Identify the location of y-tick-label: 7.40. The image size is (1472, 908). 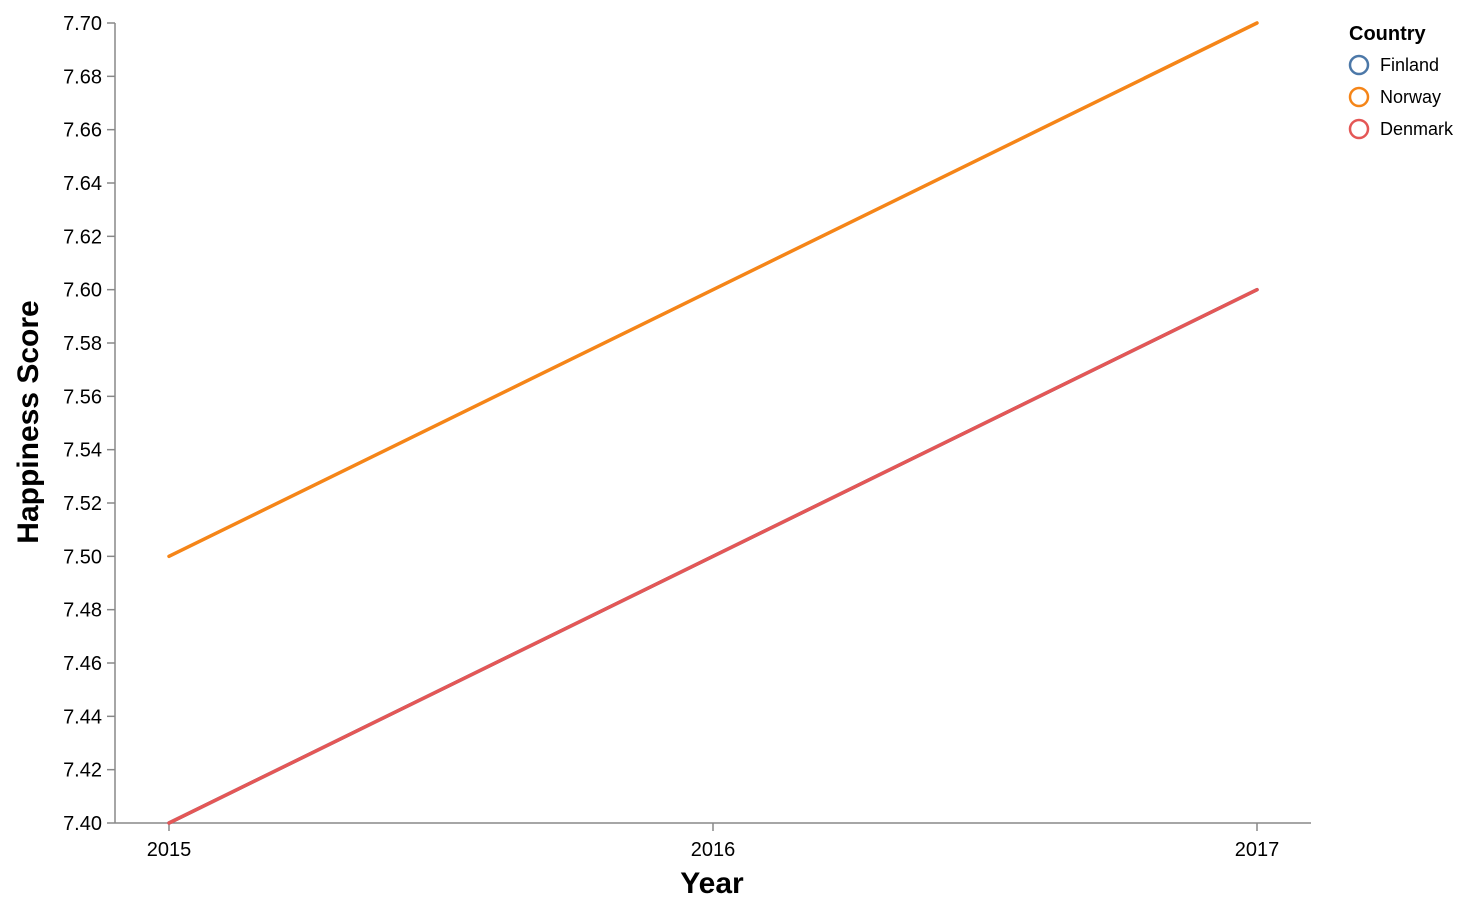
(82, 824).